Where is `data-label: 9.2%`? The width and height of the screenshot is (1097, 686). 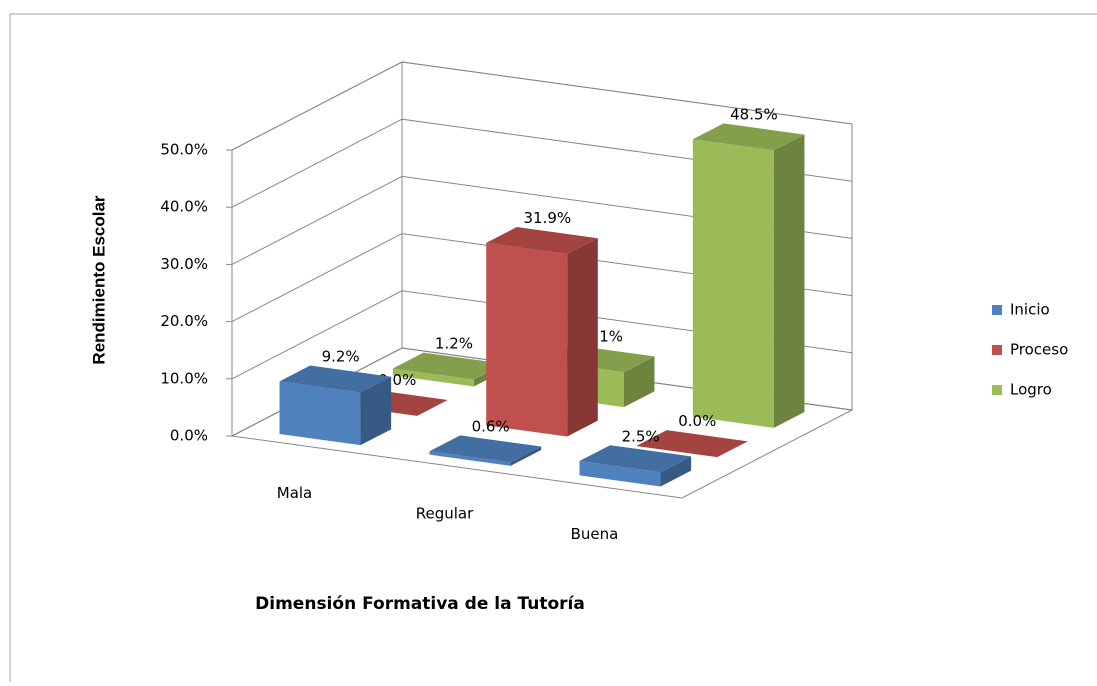 data-label: 9.2% is located at coordinates (341, 357).